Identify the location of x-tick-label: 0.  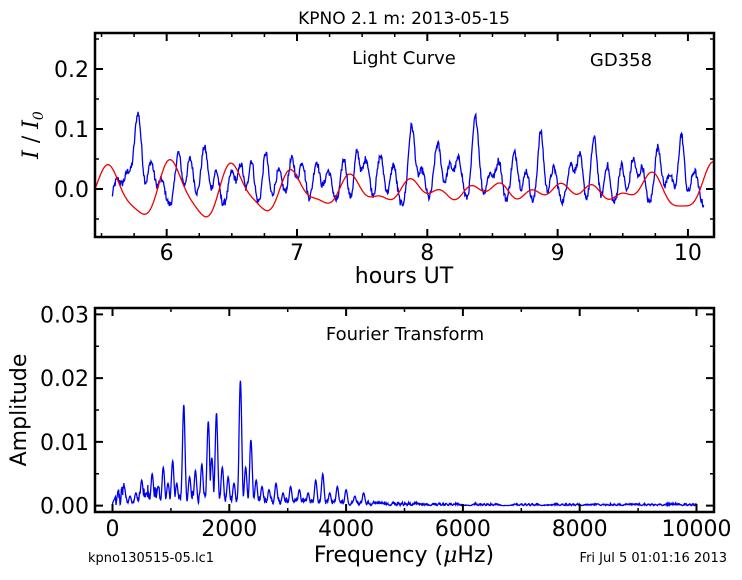
(113, 529).